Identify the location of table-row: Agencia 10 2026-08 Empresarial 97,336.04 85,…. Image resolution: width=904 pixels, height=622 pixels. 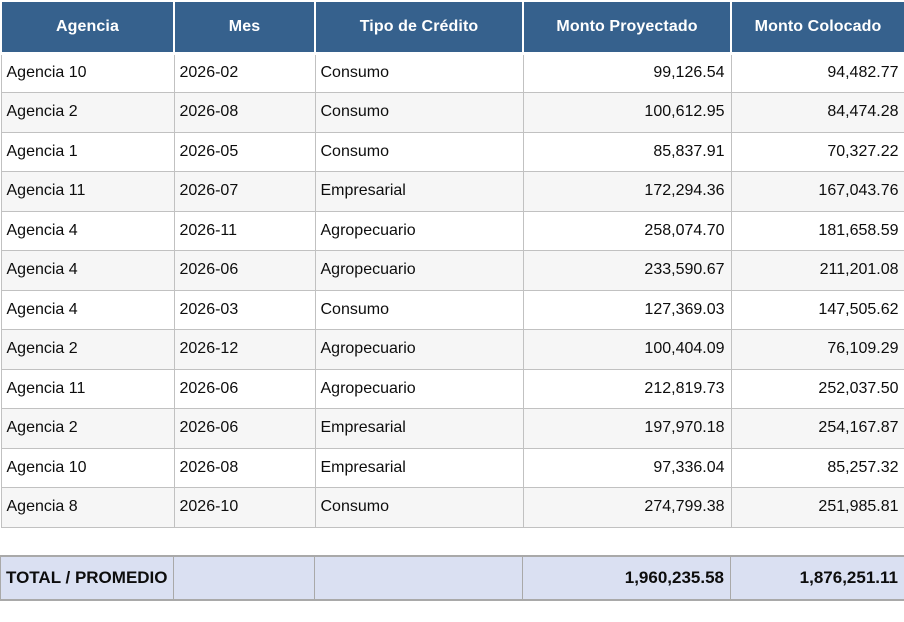
(452, 467).